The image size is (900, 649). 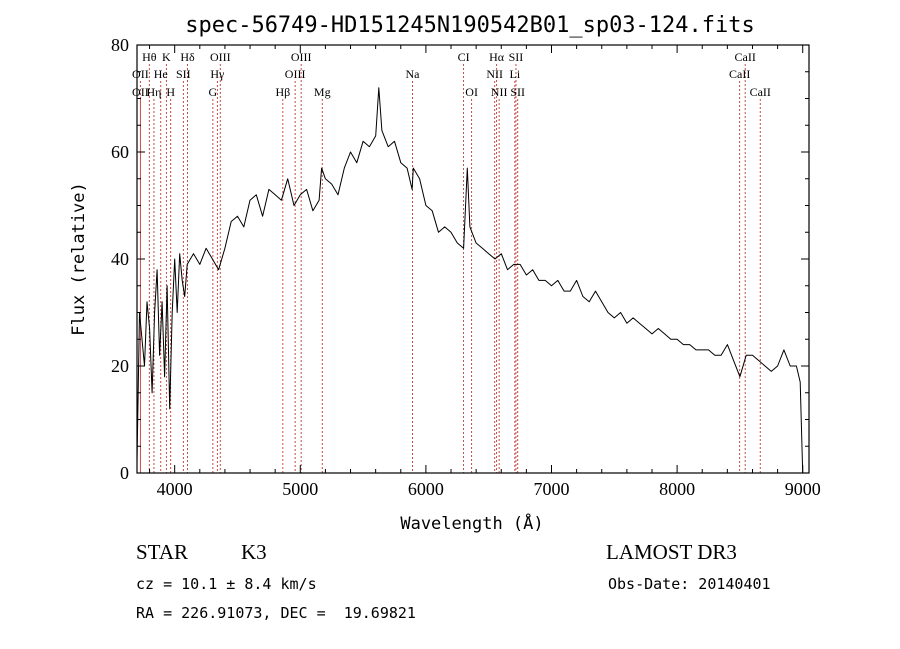 What do you see at coordinates (153, 92) in the screenshot?
I see `spectral-line-label: Hη` at bounding box center [153, 92].